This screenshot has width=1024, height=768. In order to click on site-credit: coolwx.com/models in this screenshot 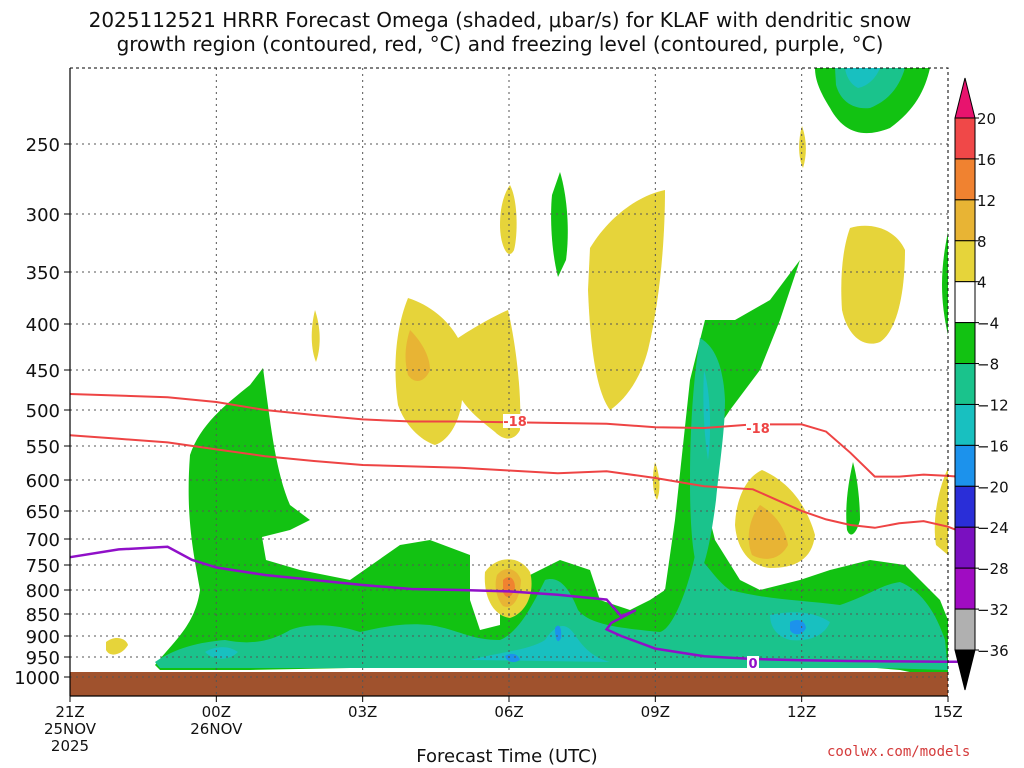, I will do `click(899, 752)`.